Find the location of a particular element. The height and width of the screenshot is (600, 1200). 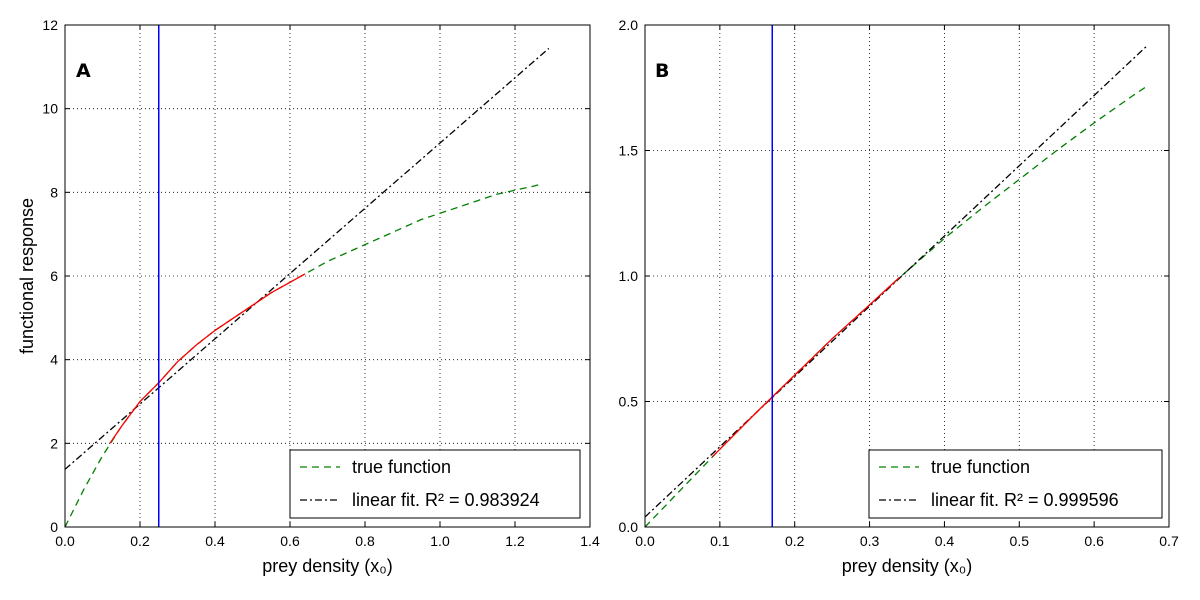

y-tick-label: 8 is located at coordinates (54, 192).